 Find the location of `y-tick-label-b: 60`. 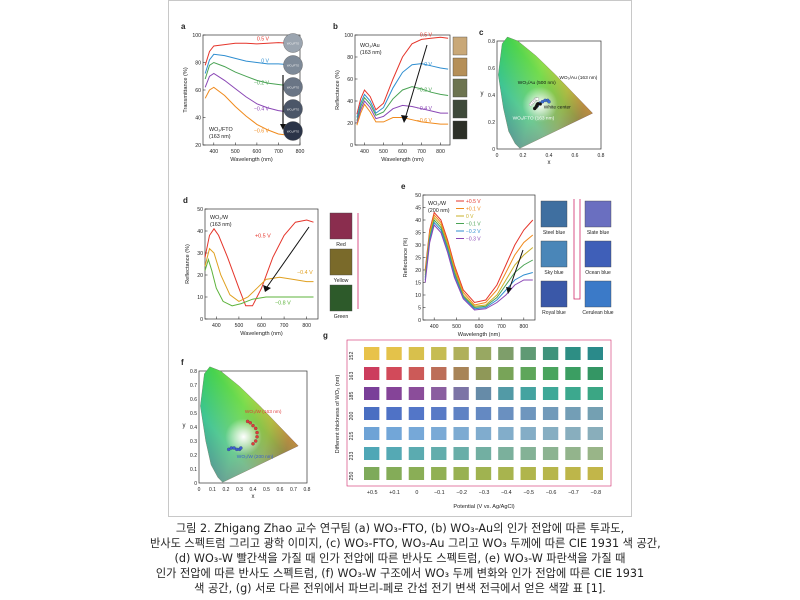

y-tick-label-b: 60 is located at coordinates (350, 80).